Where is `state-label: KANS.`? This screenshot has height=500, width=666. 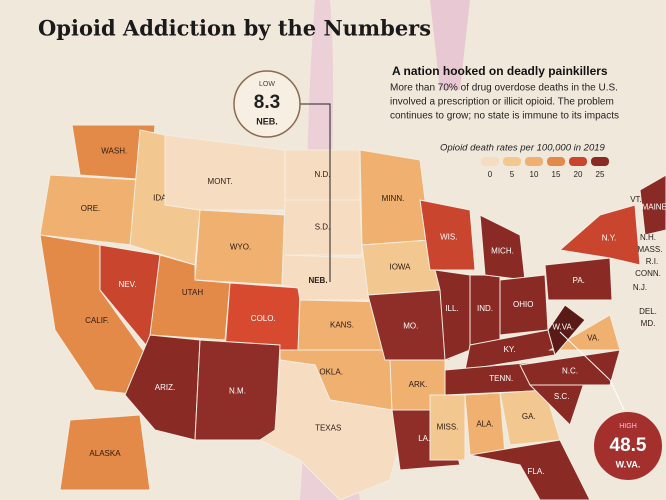
state-label: KANS. is located at coordinates (342, 325).